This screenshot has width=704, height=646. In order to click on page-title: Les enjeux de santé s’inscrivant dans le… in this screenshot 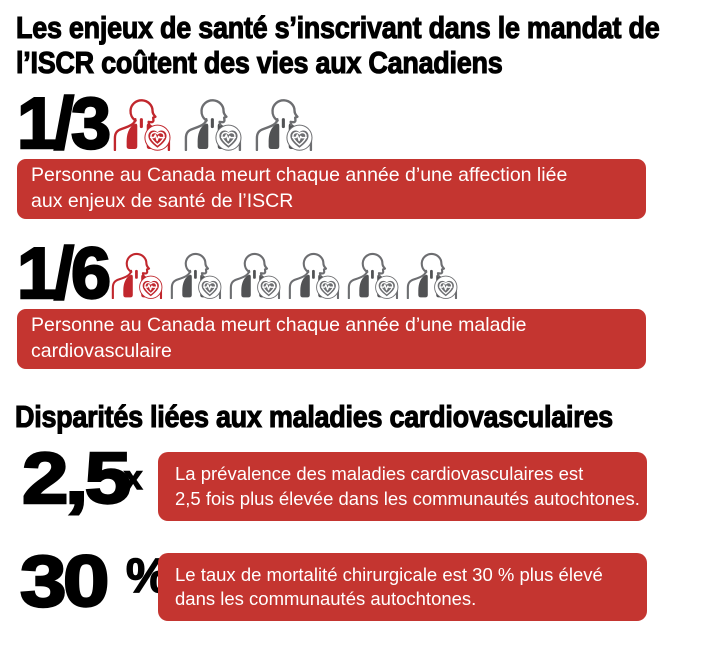, I will do `click(338, 45)`.